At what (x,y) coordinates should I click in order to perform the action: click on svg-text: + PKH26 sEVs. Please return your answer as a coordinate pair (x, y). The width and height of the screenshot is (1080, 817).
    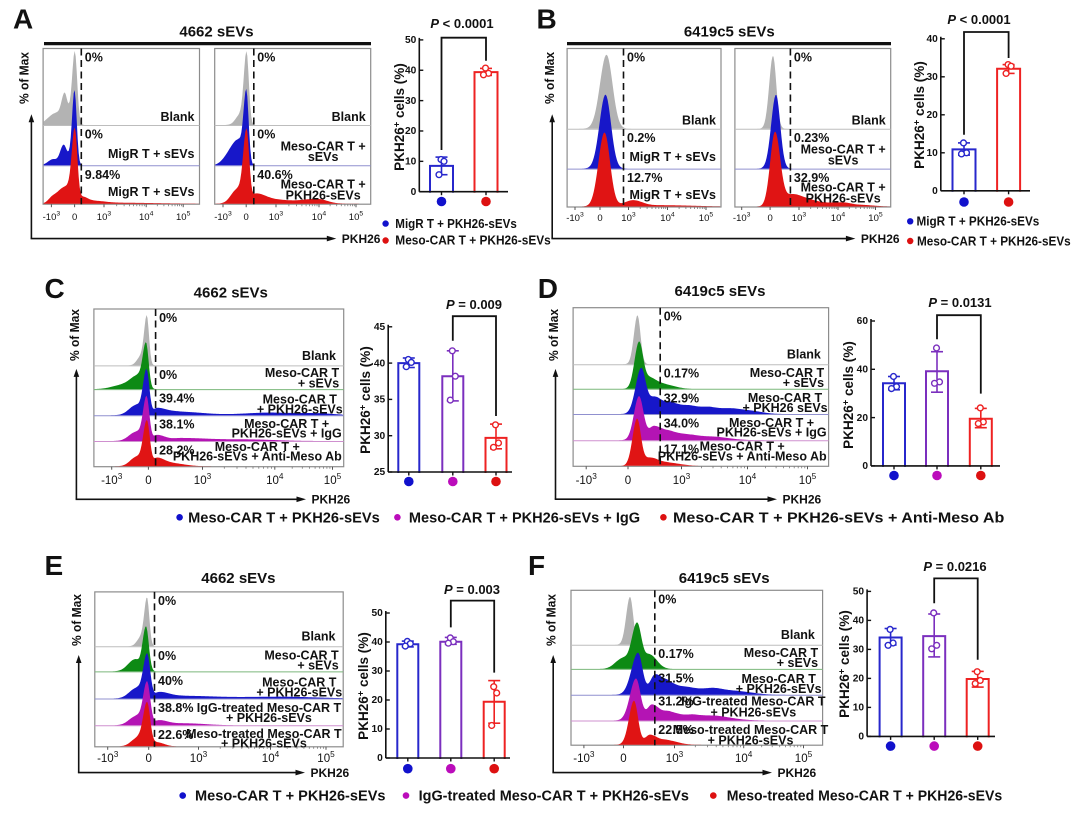
    Looking at the image, I should click on (784, 408).